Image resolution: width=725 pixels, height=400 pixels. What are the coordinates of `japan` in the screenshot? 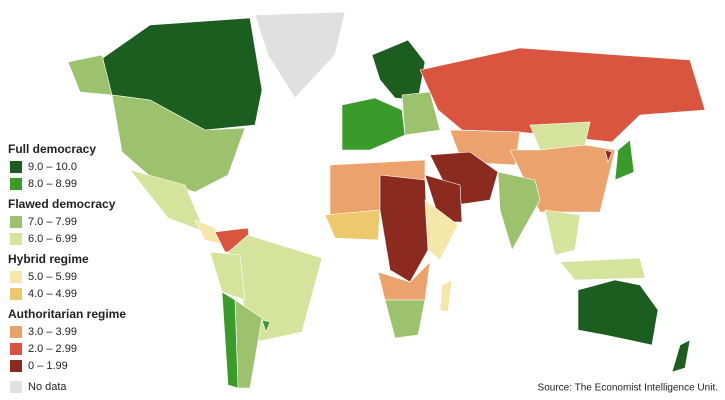 It's located at (624, 160).